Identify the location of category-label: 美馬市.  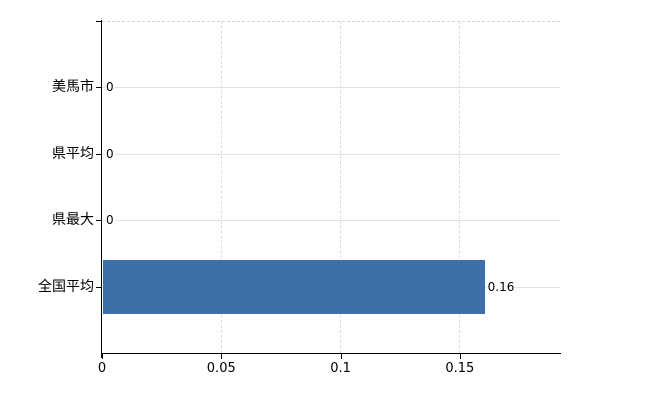
(73, 87).